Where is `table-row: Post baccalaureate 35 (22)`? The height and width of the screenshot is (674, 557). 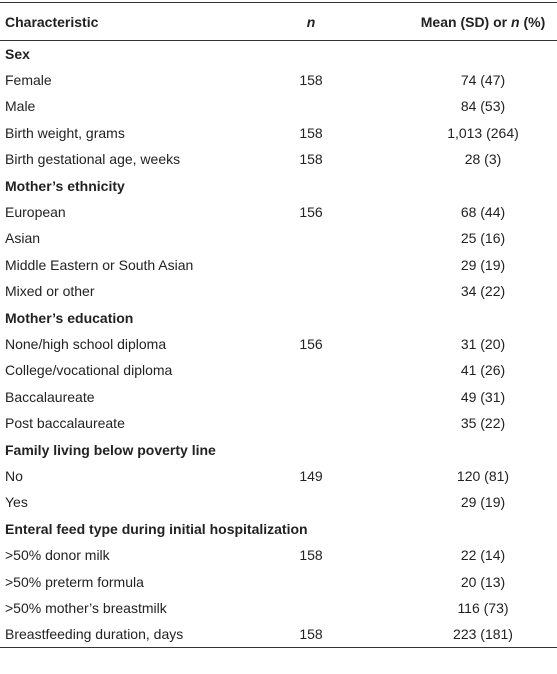
table-row: Post baccalaureate 35 (22) is located at coordinates (278, 423).